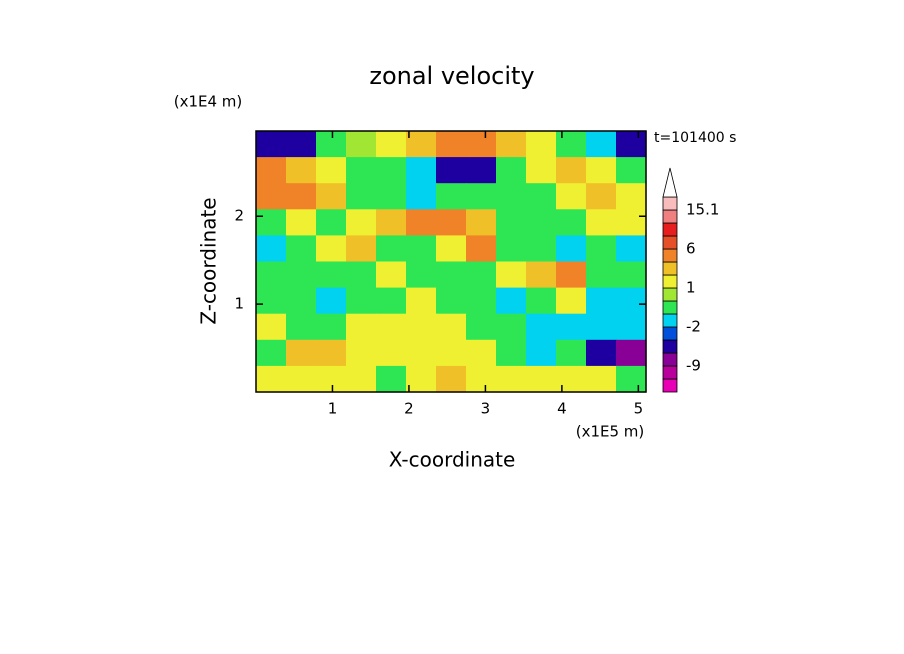 This screenshot has width=904, height=654. Describe the element at coordinates (562, 409) in the screenshot. I see `x-tick-label: 4` at that location.